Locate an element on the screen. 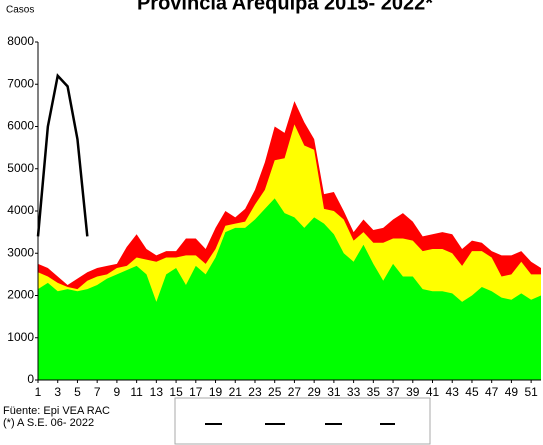  y-tick-label: 3000 is located at coordinates (20, 252).